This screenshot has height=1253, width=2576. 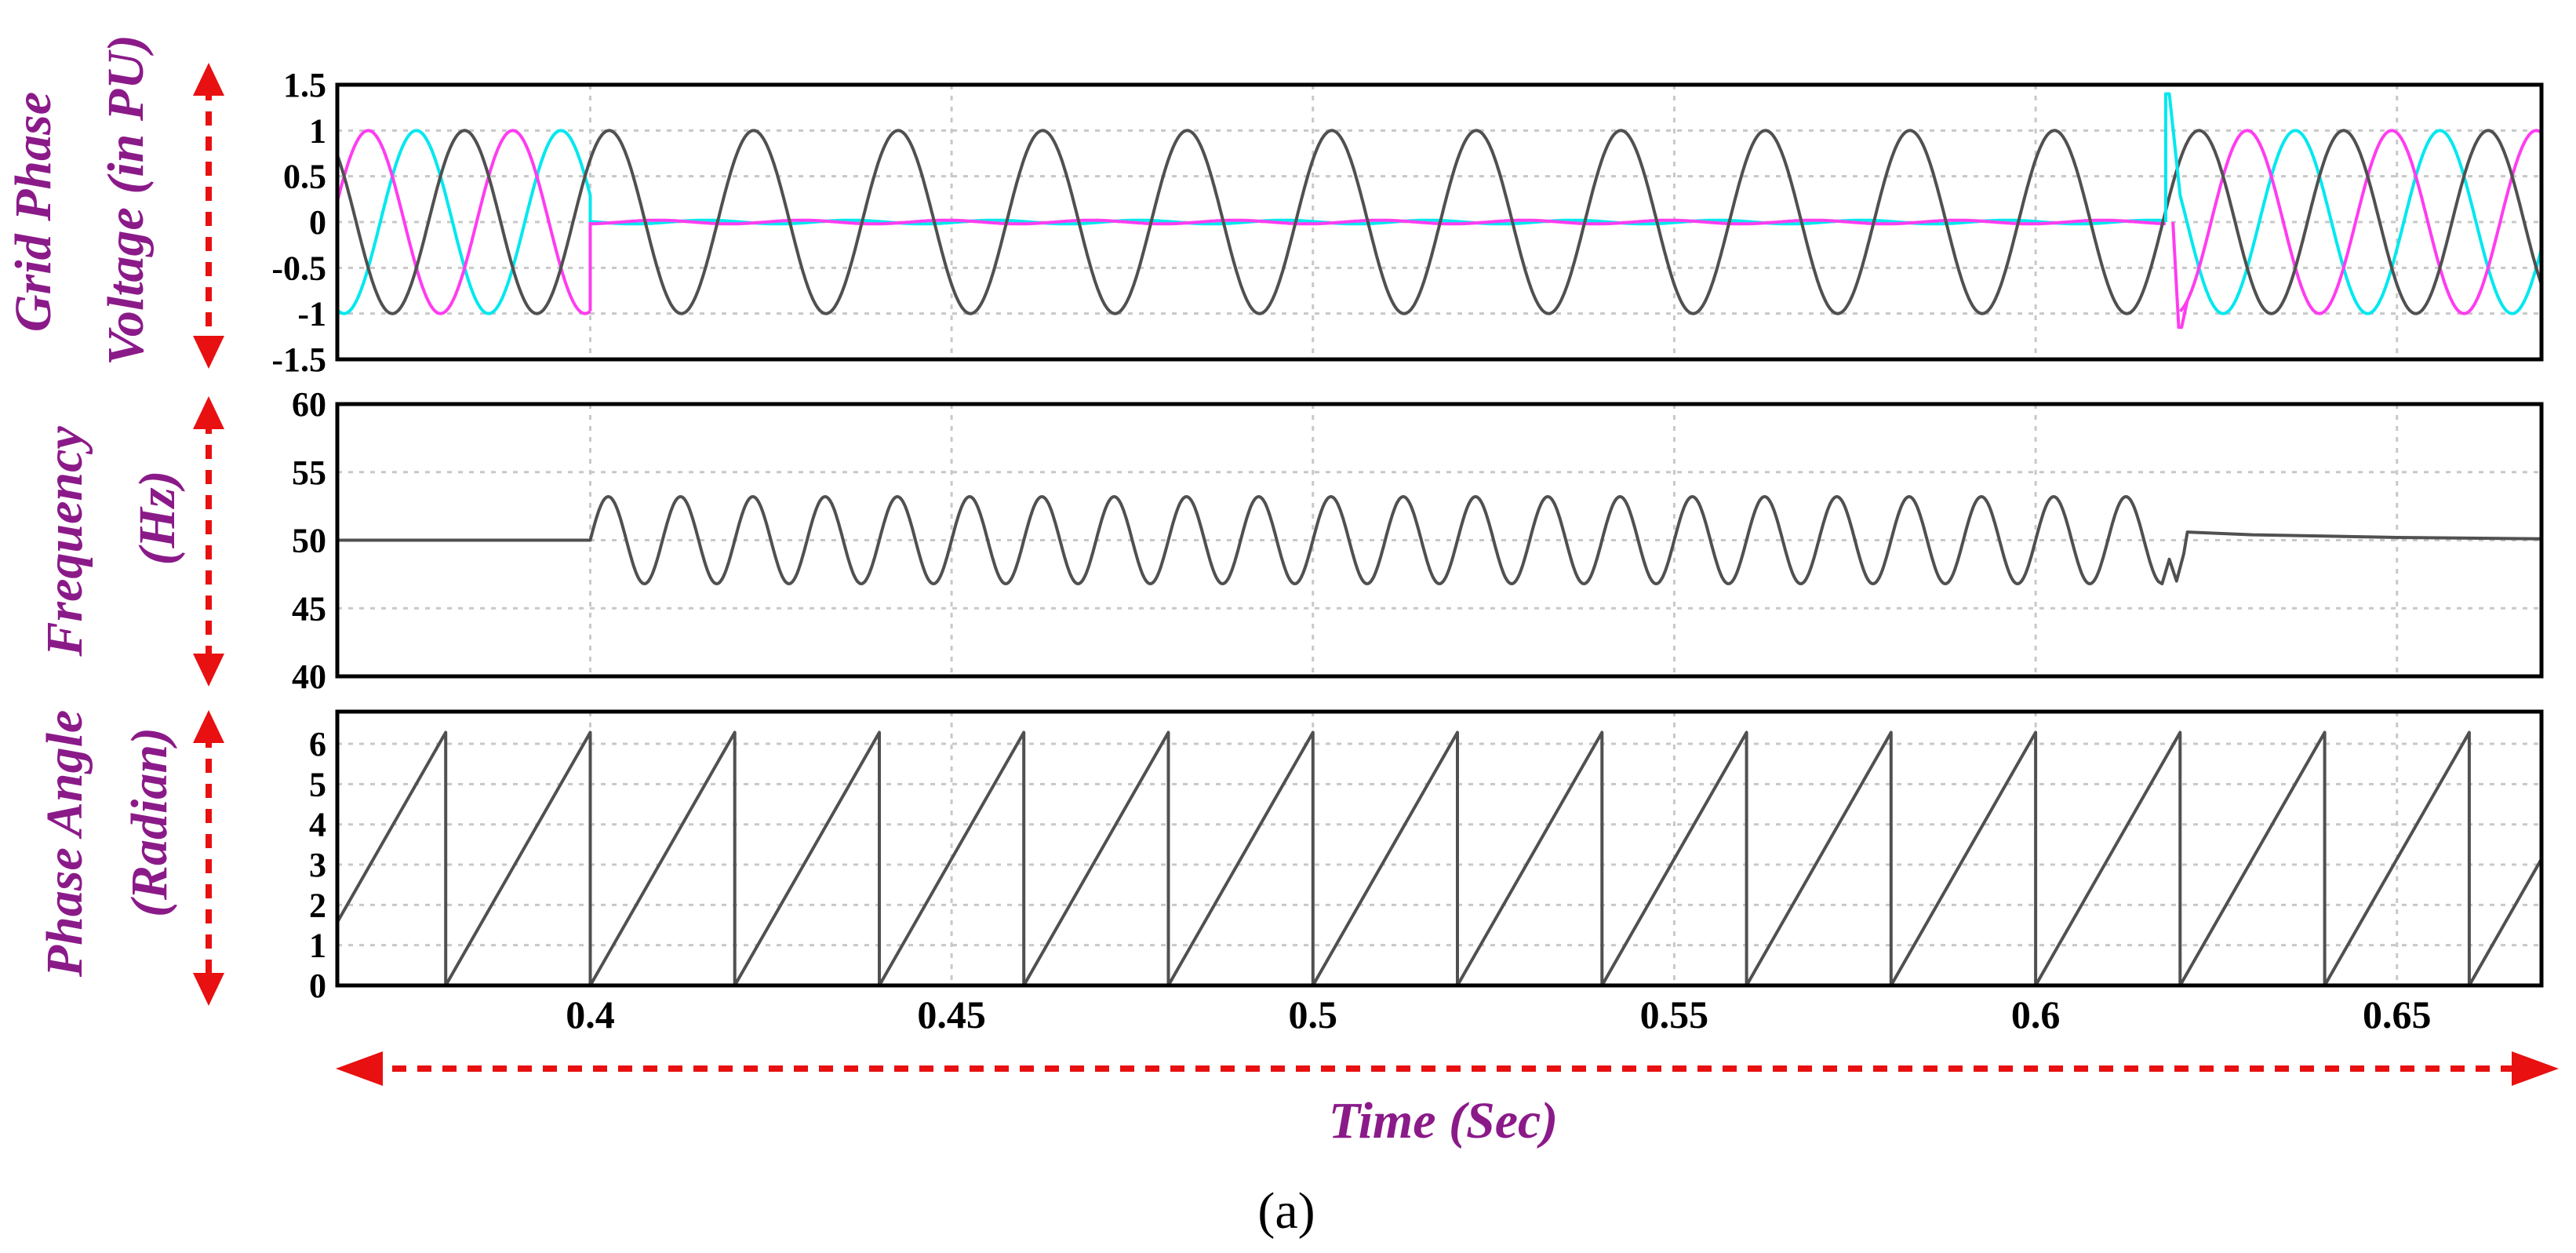 What do you see at coordinates (317, 825) in the screenshot?
I see `y-tick-label: 4` at bounding box center [317, 825].